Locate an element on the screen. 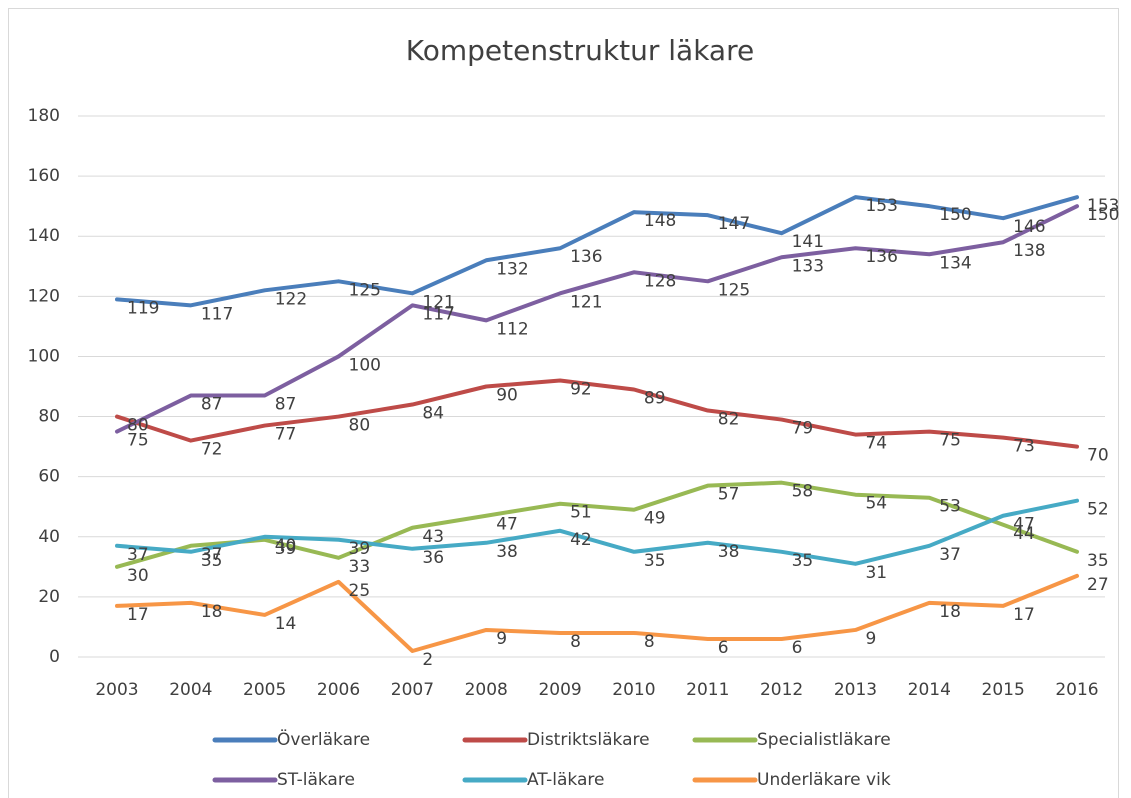  data-label: 49 is located at coordinates (655, 519).